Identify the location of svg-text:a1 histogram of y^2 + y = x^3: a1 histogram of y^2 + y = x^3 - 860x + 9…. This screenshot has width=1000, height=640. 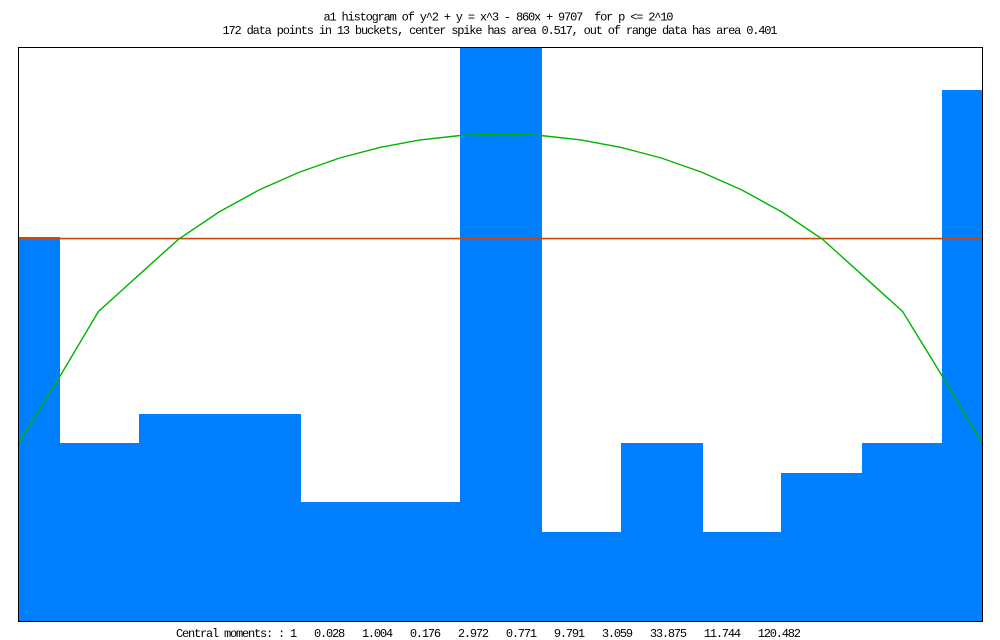
(499, 18).